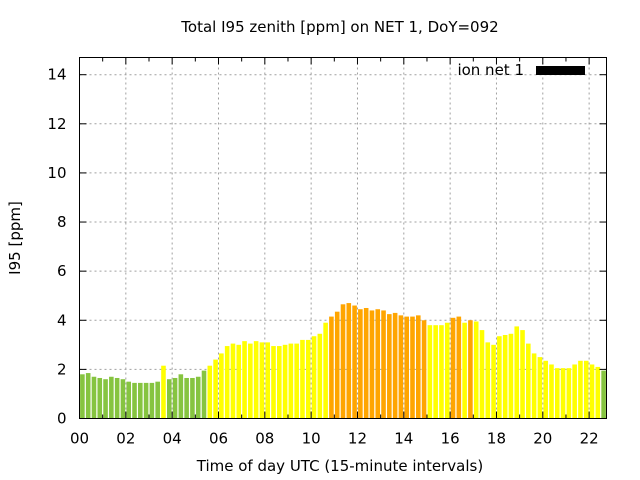 This screenshot has width=640, height=480. What do you see at coordinates (357, 439) in the screenshot?
I see `x-tick-label: 12` at bounding box center [357, 439].